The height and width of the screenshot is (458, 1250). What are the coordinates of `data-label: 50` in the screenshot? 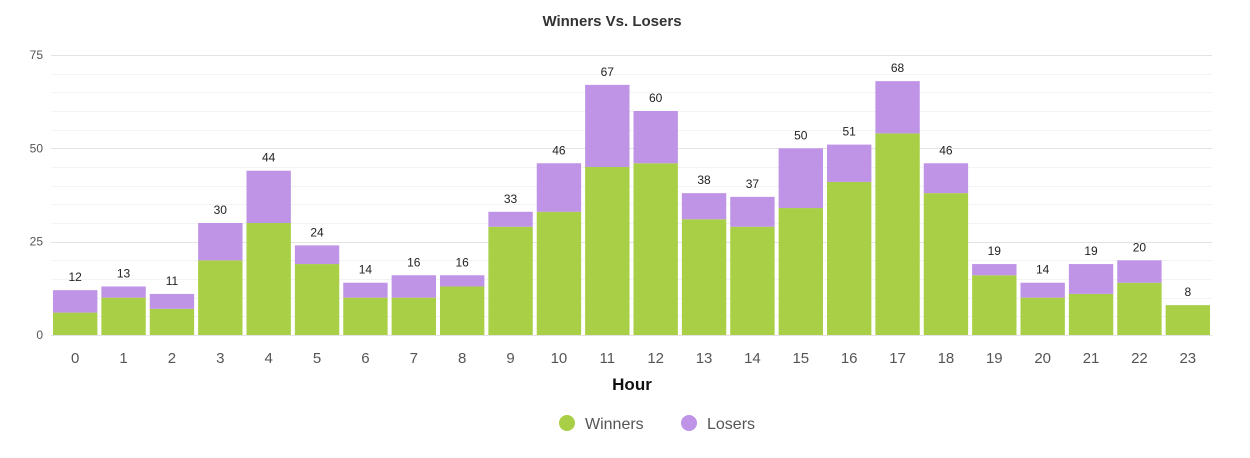 It's located at (801, 135).